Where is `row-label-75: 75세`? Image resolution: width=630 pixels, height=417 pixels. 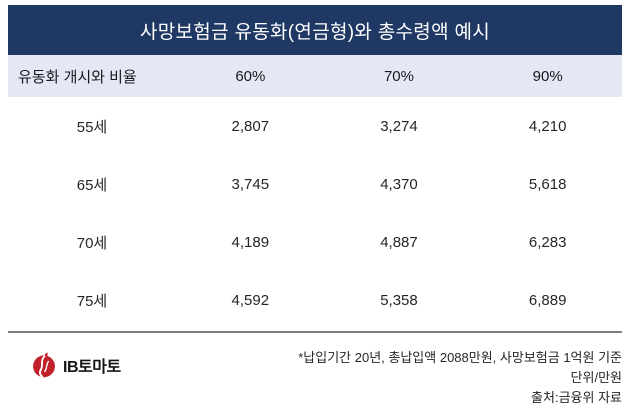
row-label-75: 75세 is located at coordinates (92, 301).